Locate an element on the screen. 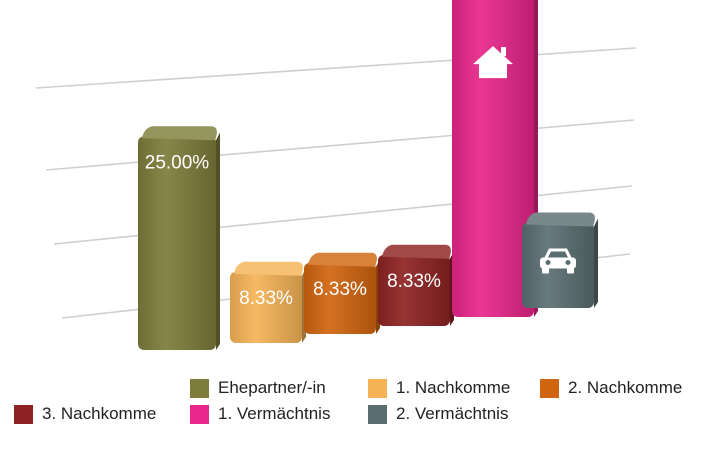  legend-label: 2. Nachkomme is located at coordinates (625, 387).